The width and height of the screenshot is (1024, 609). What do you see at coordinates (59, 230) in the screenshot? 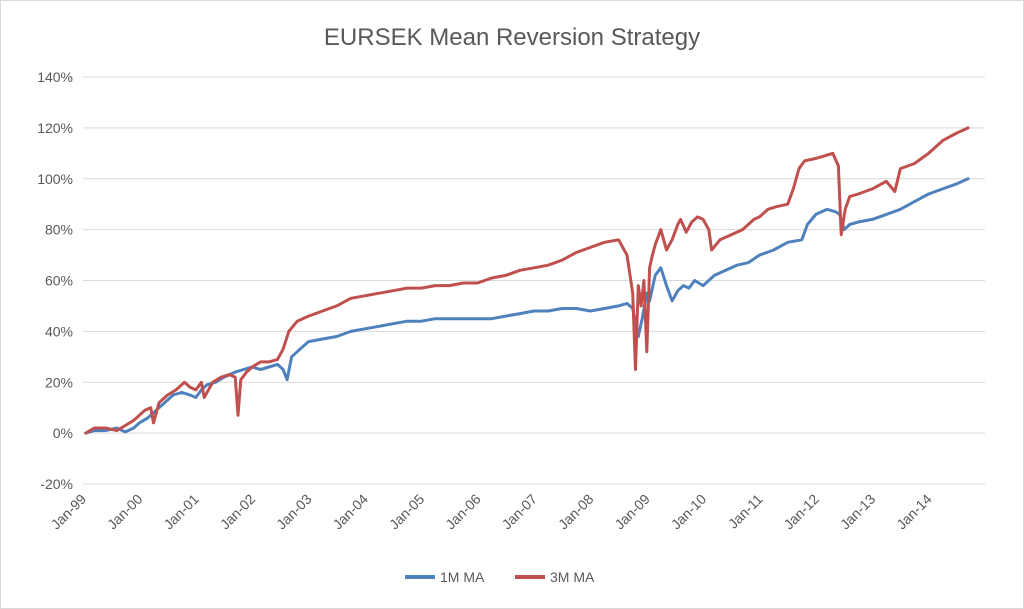
I see `y-tick-label: 80%` at bounding box center [59, 230].